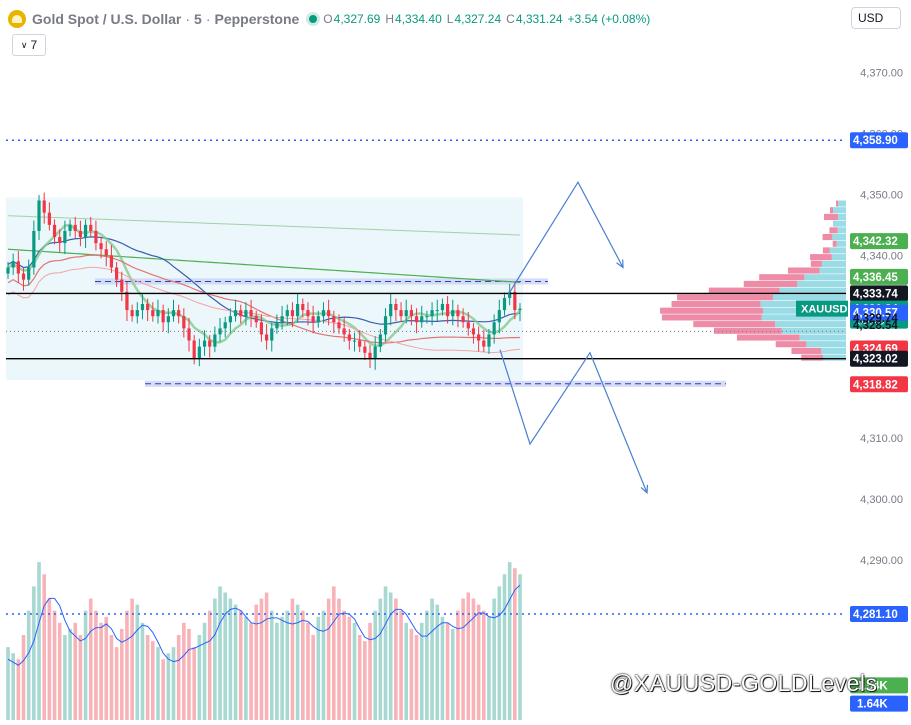 This screenshot has height=725, width=911. What do you see at coordinates (574, 338) in the screenshot?
I see `projection-paths` at bounding box center [574, 338].